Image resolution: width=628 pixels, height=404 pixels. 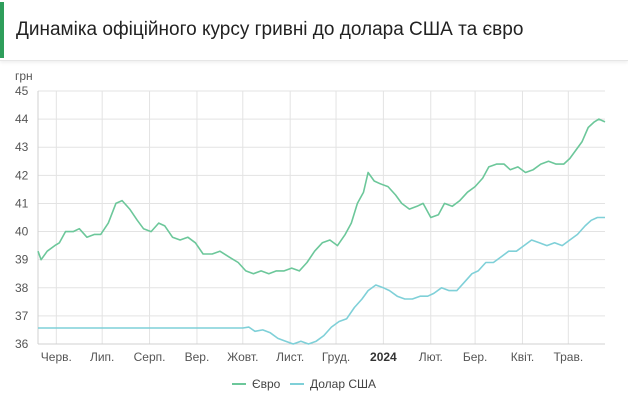 I want to click on y-tick-label: 38, so click(x=22, y=288).